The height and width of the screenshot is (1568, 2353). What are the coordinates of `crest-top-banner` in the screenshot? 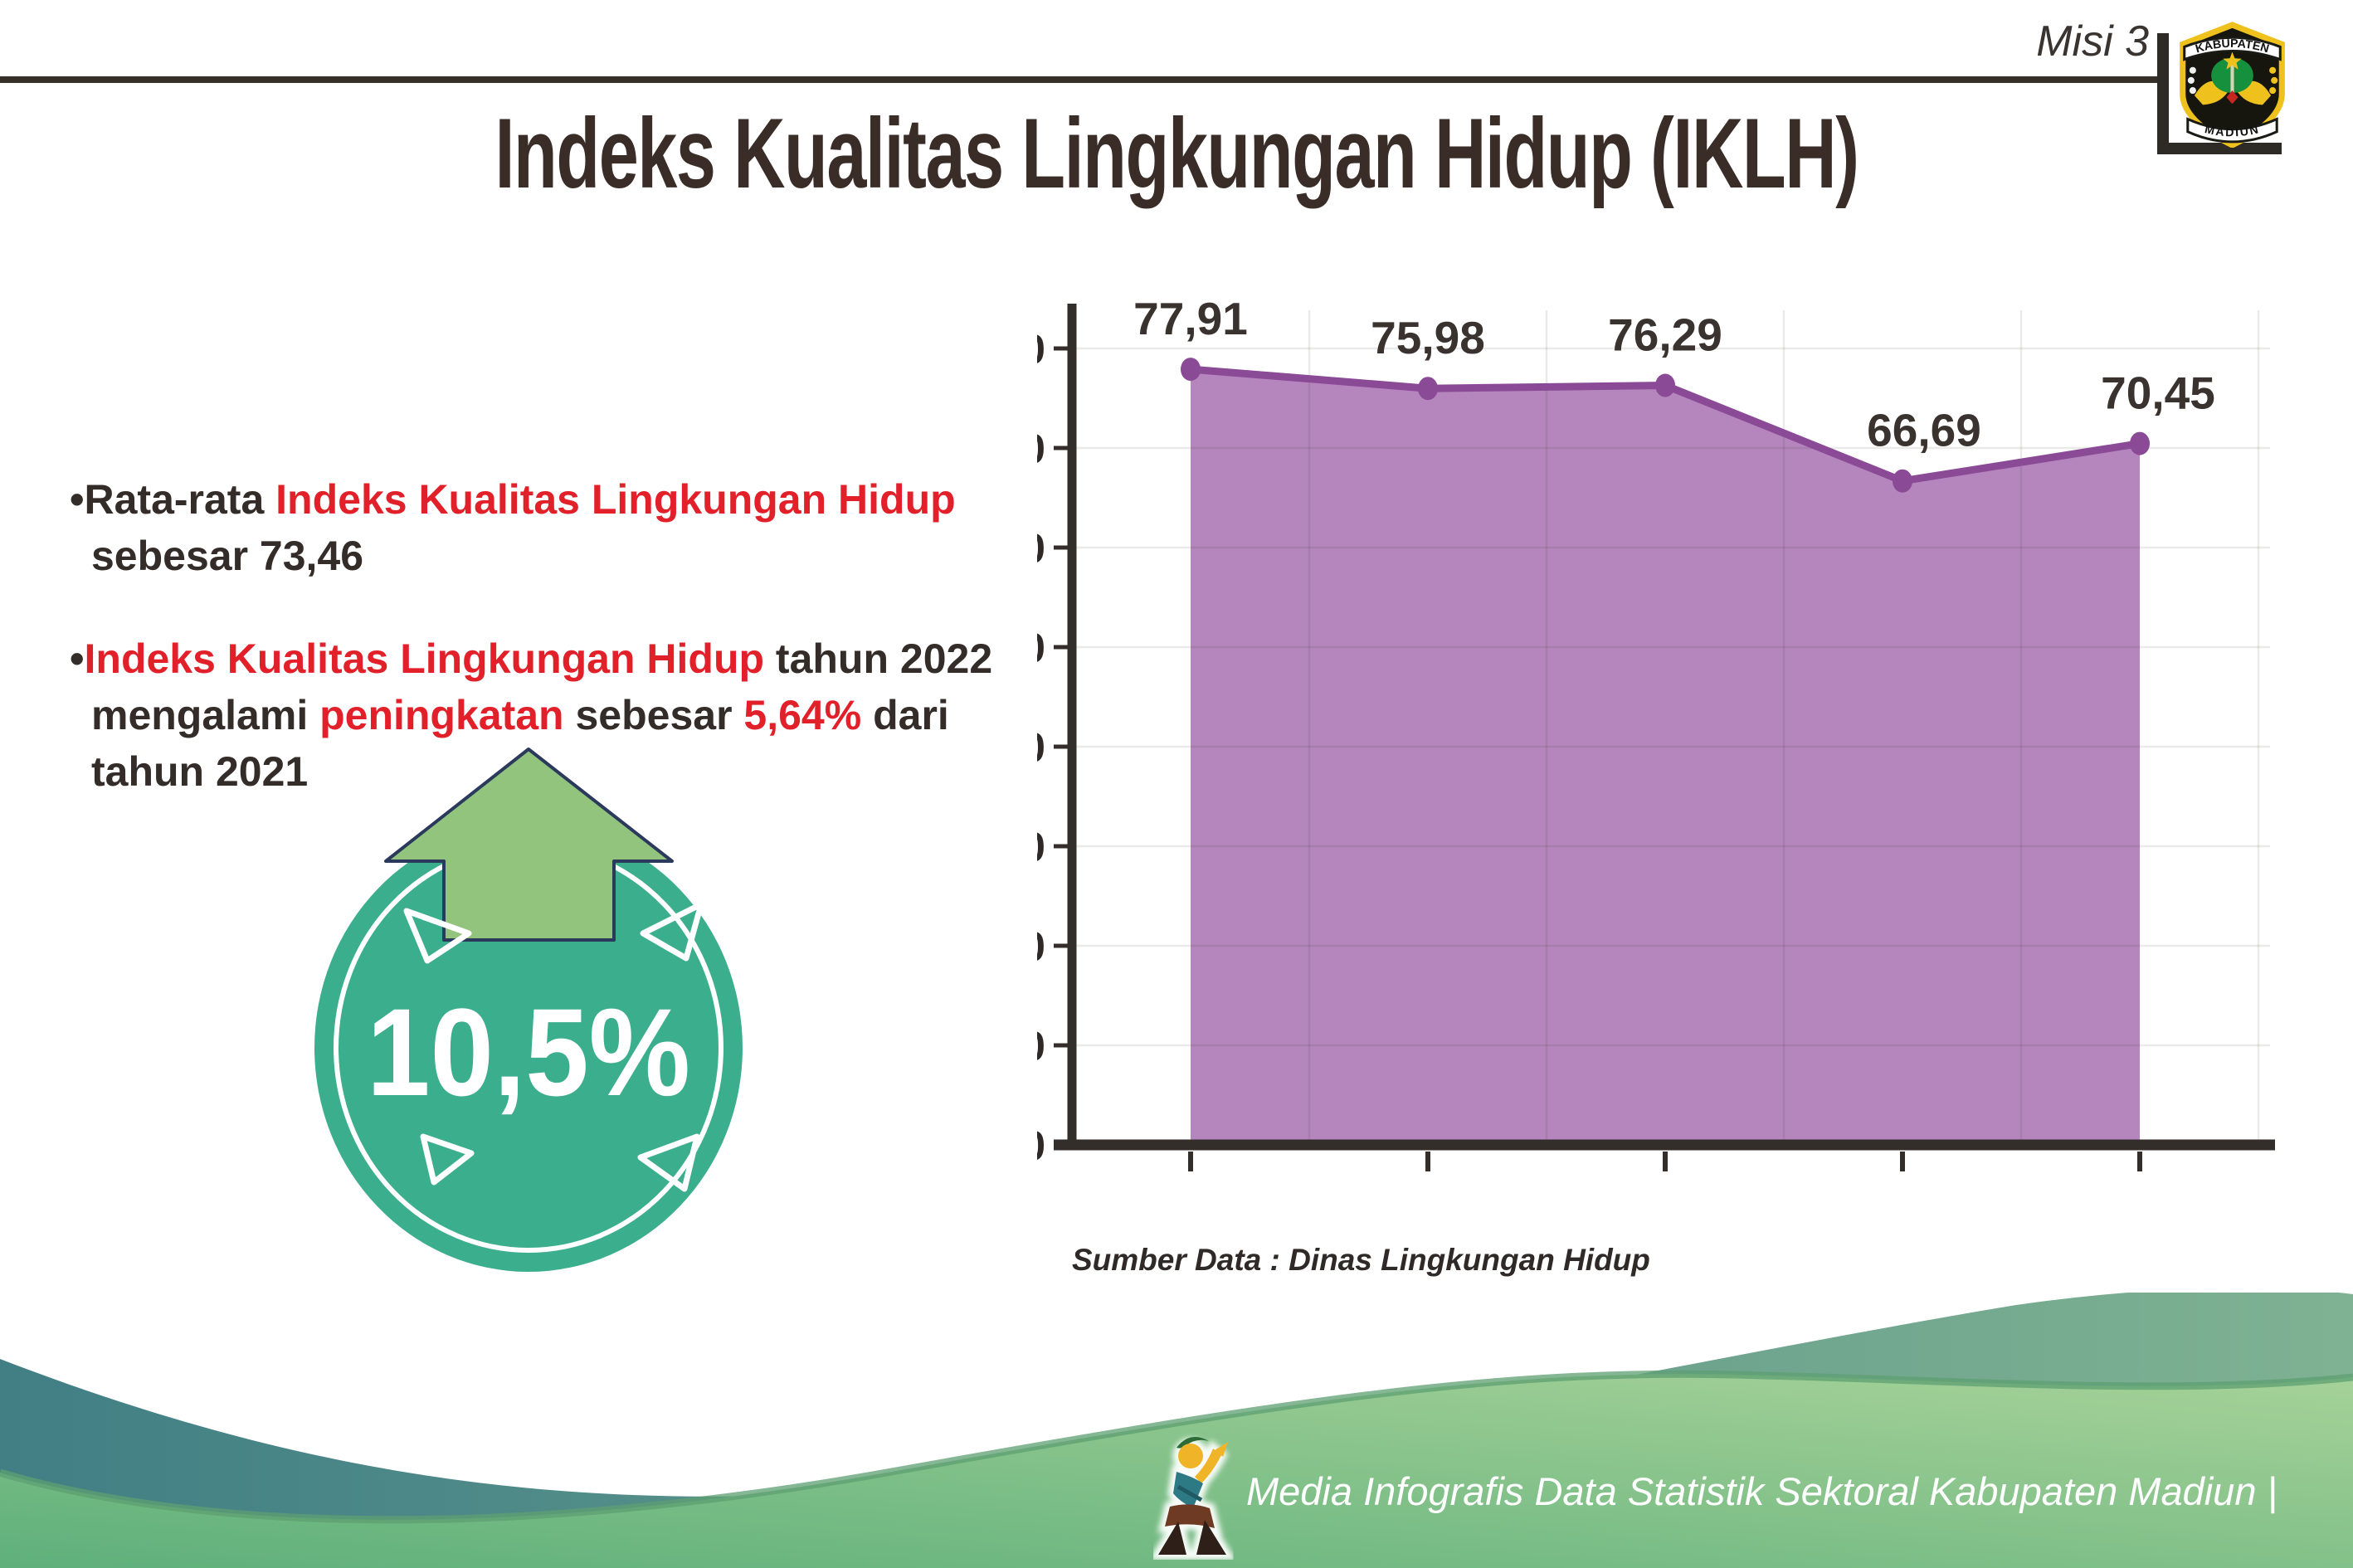 It's located at (2232, 48).